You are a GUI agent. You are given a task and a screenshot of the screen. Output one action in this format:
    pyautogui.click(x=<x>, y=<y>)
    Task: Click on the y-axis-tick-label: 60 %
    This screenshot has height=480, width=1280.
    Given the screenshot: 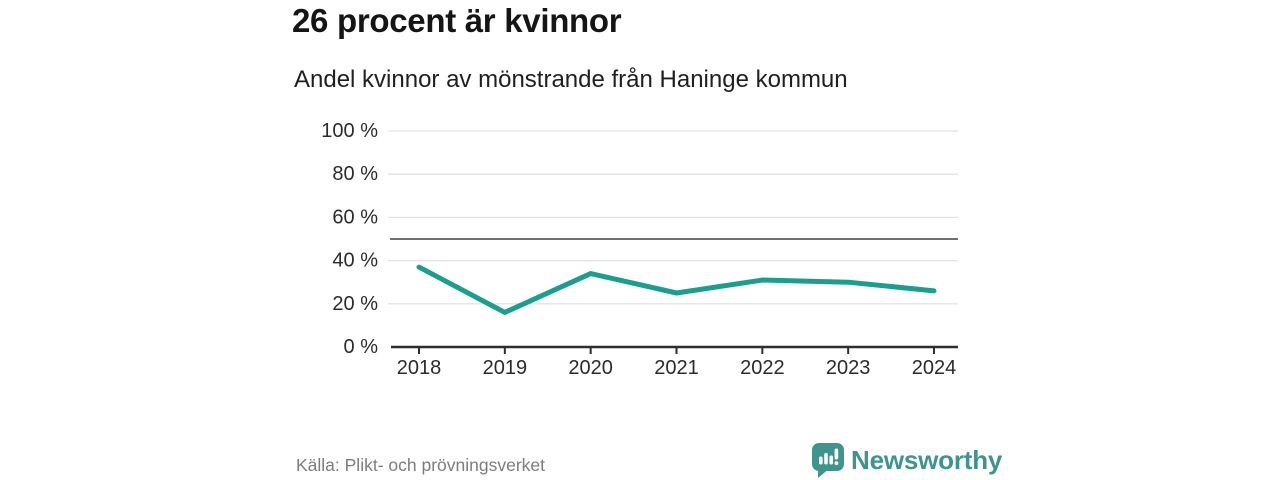 What is the action you would take?
    pyautogui.click(x=355, y=217)
    